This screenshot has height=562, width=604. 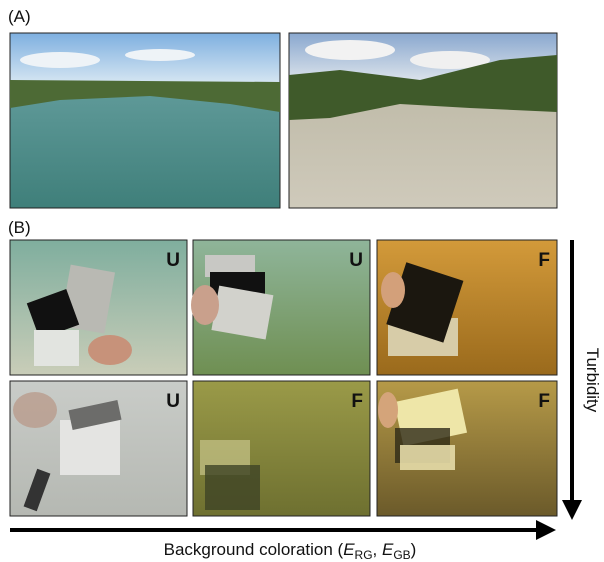 I want to click on label-subscript: RG, so click(x=364, y=555).